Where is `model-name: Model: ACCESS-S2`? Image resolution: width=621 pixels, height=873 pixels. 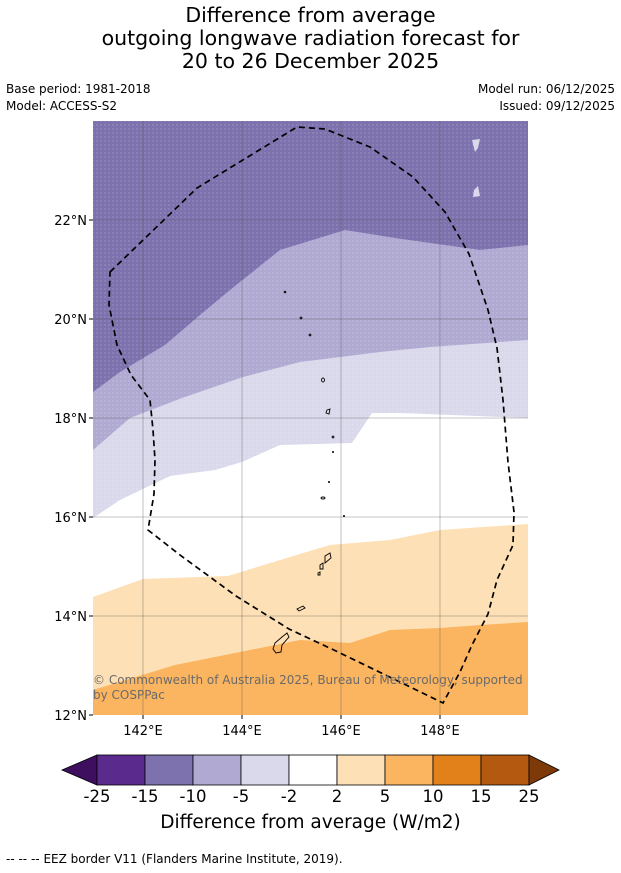
model-name: Model: ACCESS-S2 is located at coordinates (62, 106).